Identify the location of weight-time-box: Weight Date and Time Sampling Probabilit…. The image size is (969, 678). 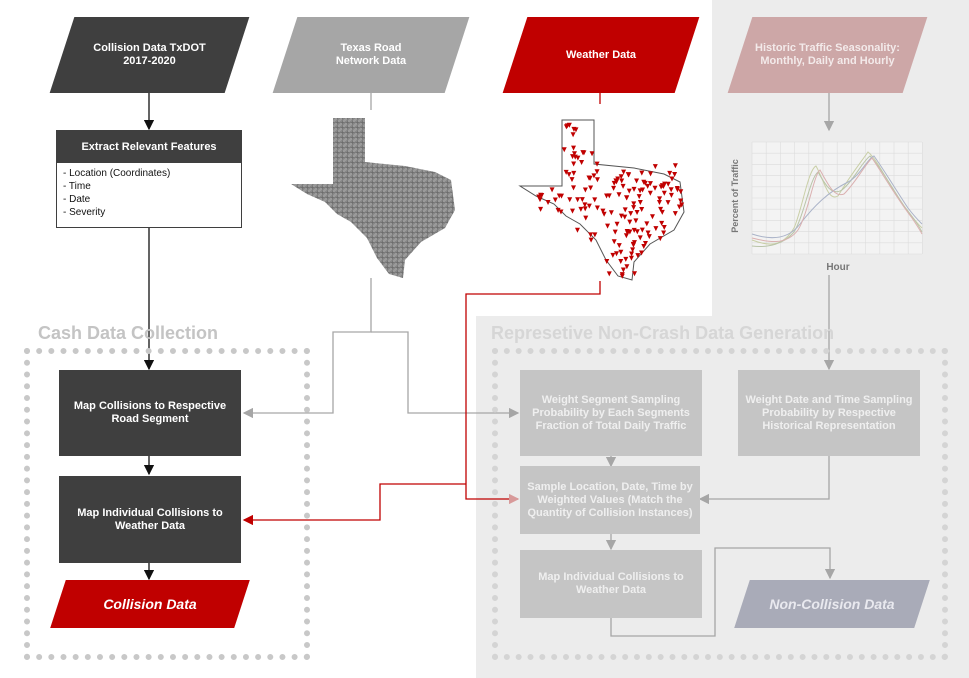
(829, 413).